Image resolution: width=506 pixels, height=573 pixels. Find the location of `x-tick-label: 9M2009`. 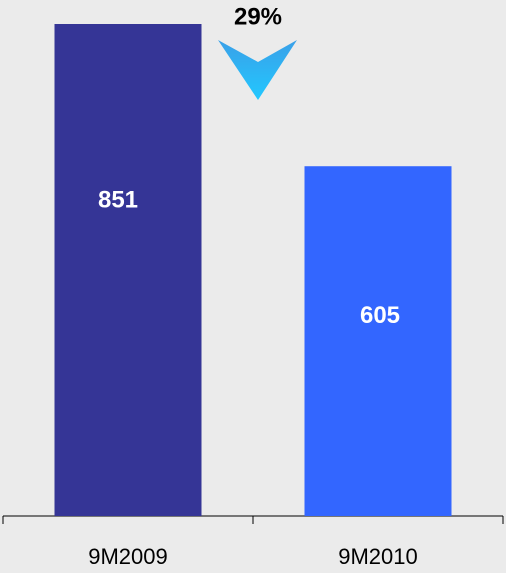

x-tick-label: 9M2009 is located at coordinates (128, 556).